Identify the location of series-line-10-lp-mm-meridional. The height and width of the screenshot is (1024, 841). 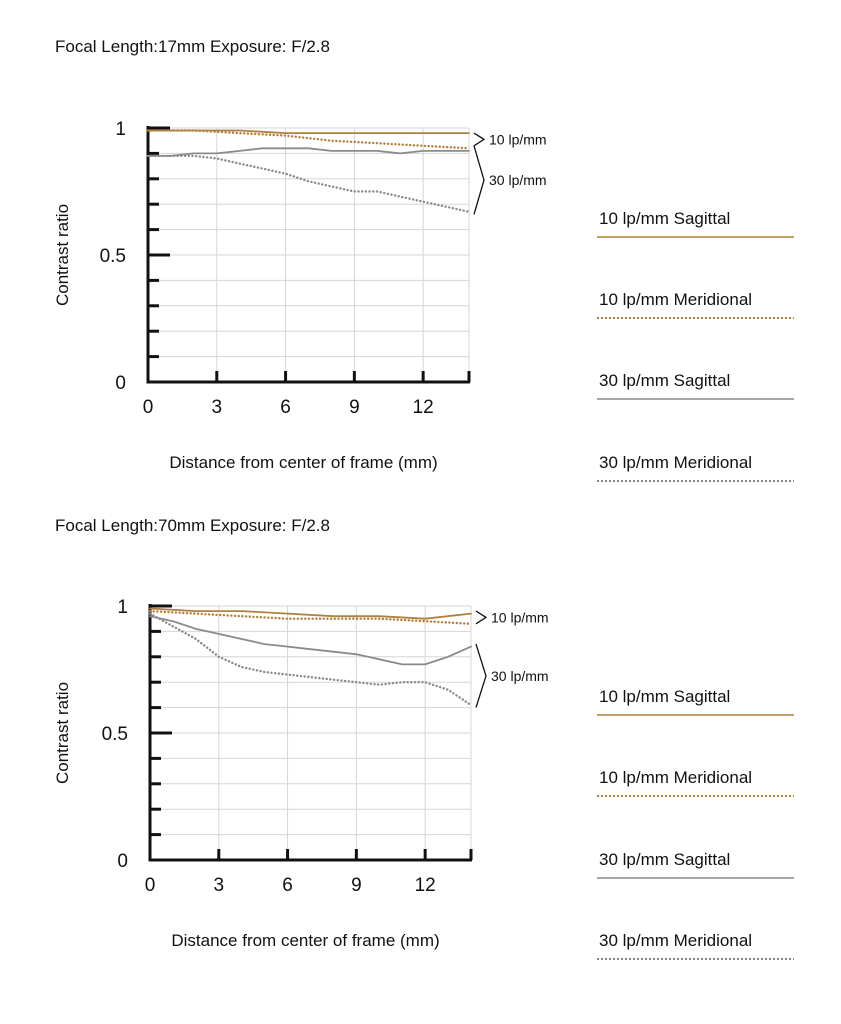
(310, 617).